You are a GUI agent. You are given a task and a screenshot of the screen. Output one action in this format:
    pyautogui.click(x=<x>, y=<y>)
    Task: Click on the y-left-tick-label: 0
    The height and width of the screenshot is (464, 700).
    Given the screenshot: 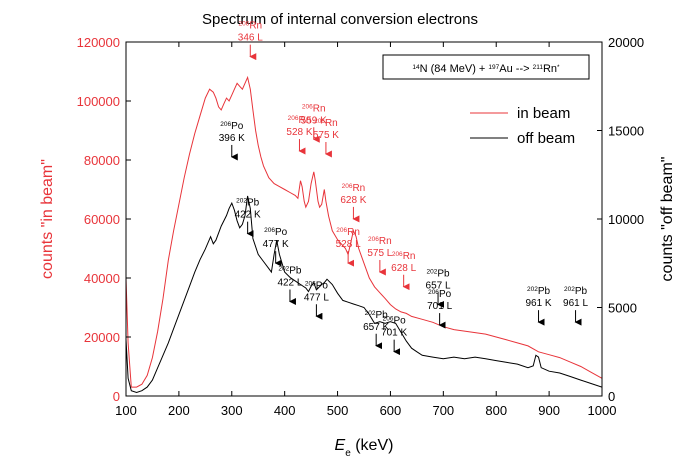 What is the action you would take?
    pyautogui.click(x=116, y=396)
    